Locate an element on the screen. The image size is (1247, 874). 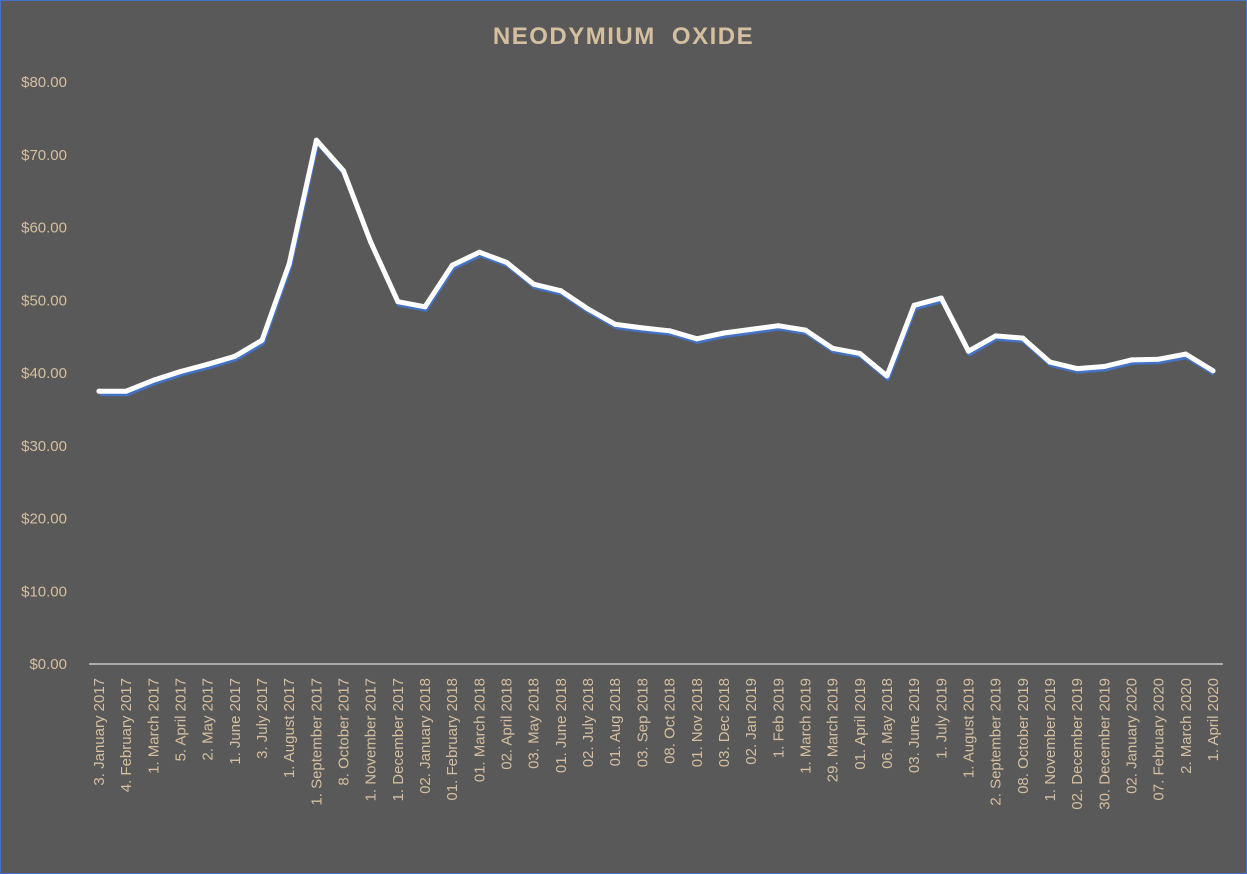
x-tick-label: 06. May 2018 is located at coordinates (887, 723).